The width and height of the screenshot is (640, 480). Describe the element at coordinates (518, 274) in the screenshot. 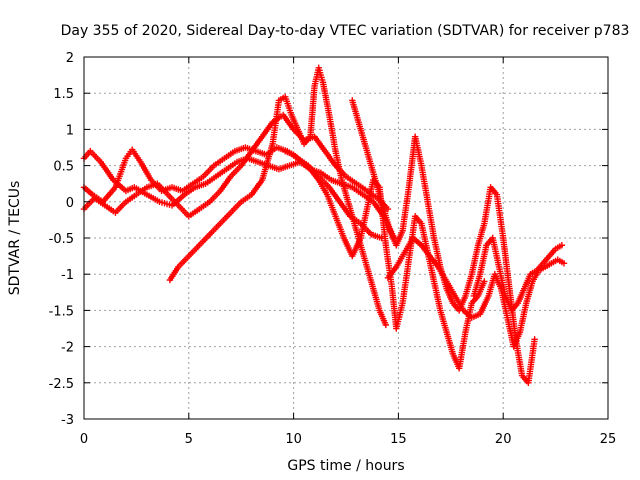

I see `series-track-h` at that location.